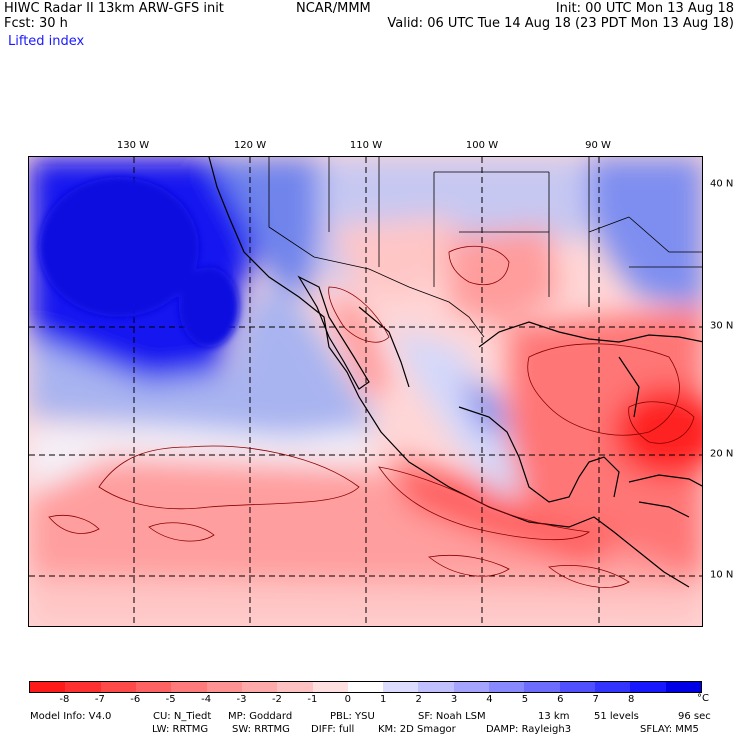 This screenshot has width=740, height=740. I want to click on footer-km: KM: 2D Smagor, so click(417, 729).